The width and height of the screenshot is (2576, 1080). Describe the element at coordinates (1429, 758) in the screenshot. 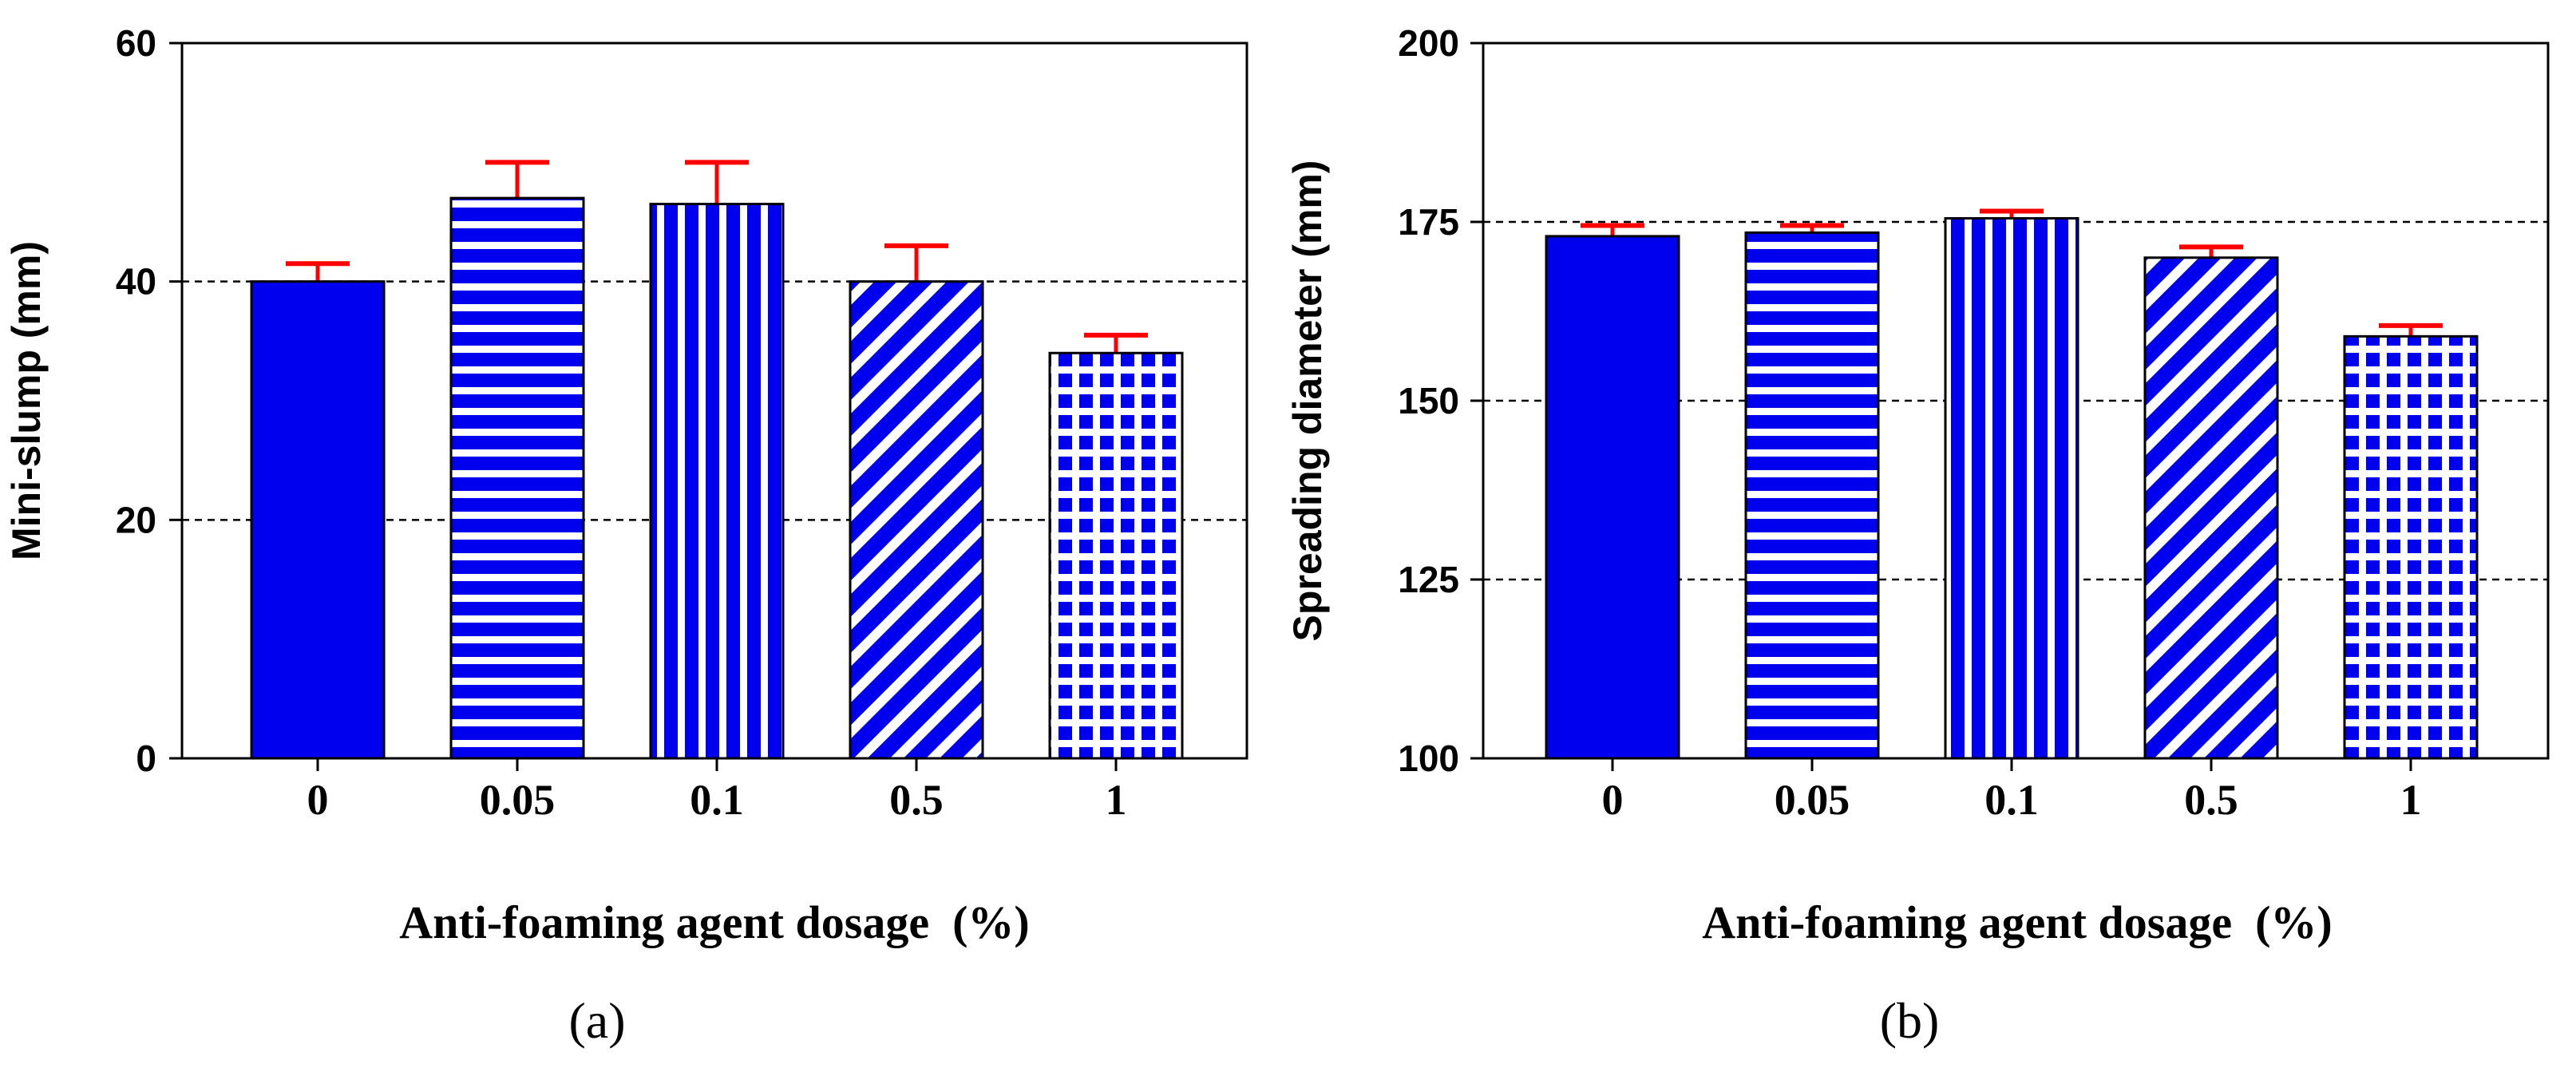

I see `y-tick-label: 100` at that location.